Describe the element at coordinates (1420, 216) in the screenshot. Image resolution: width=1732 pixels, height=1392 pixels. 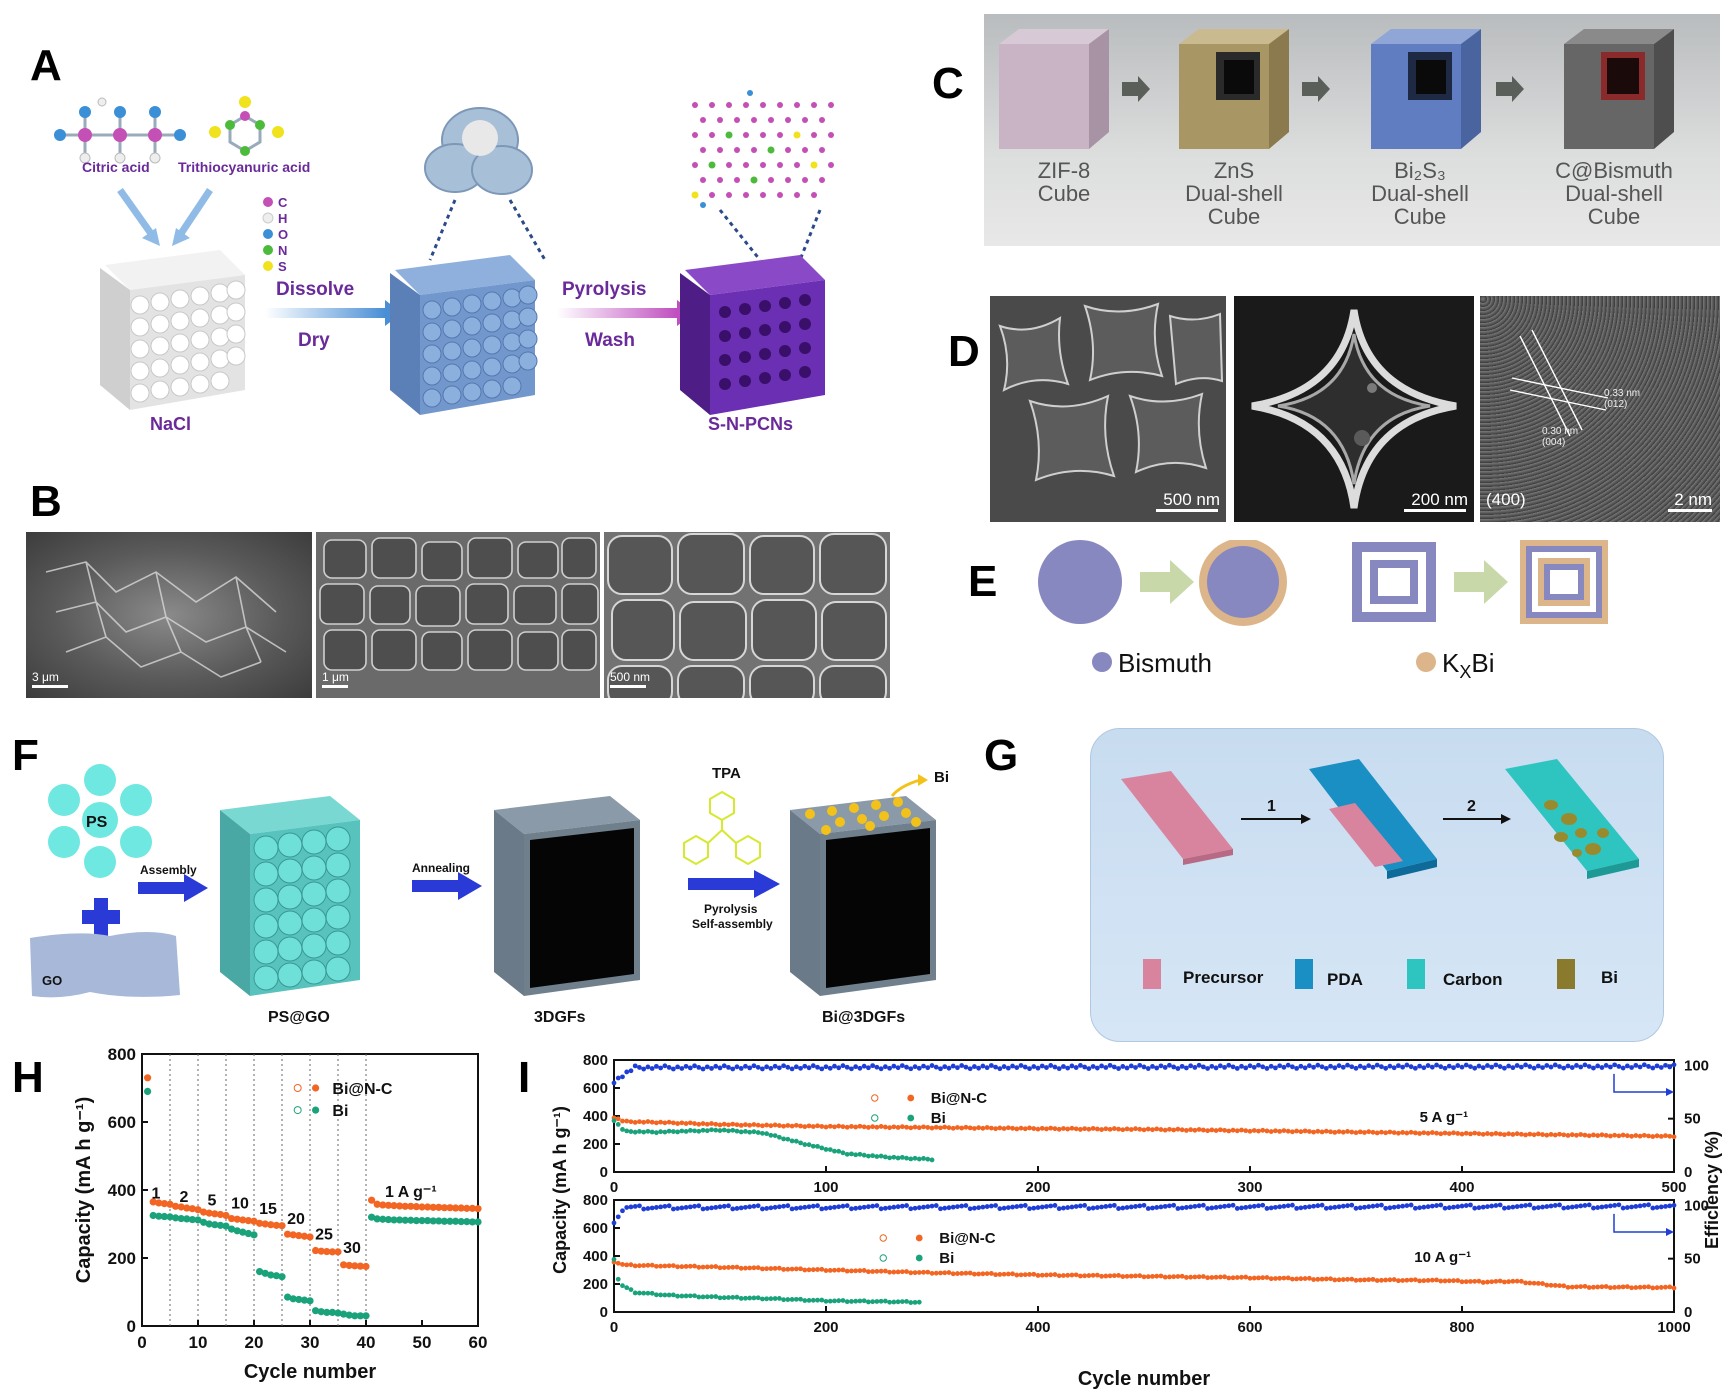
I see `stage-bi2s3-line3: Cube` at that location.